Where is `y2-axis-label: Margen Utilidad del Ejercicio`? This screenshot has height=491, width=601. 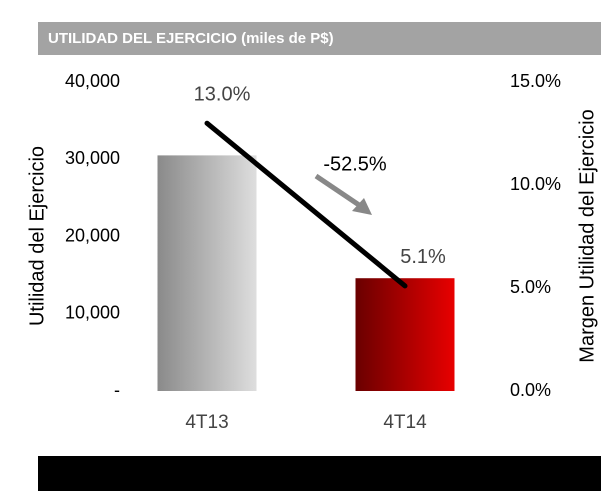
y2-axis-label: Margen Utilidad del Ejercicio is located at coordinates (587, 235).